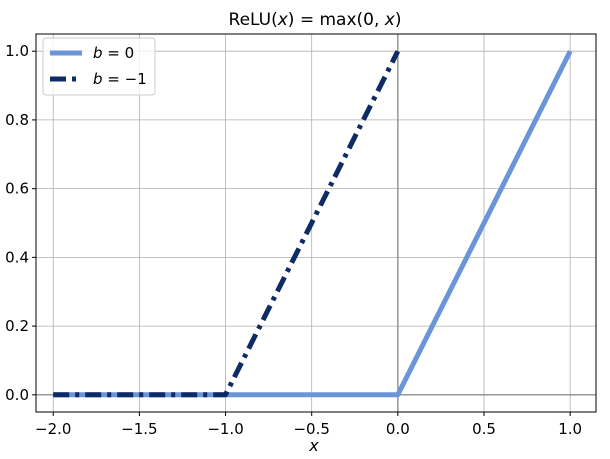 The width and height of the screenshot is (610, 459). What do you see at coordinates (17, 120) in the screenshot?
I see `y-tick-label: 0.8` at bounding box center [17, 120].